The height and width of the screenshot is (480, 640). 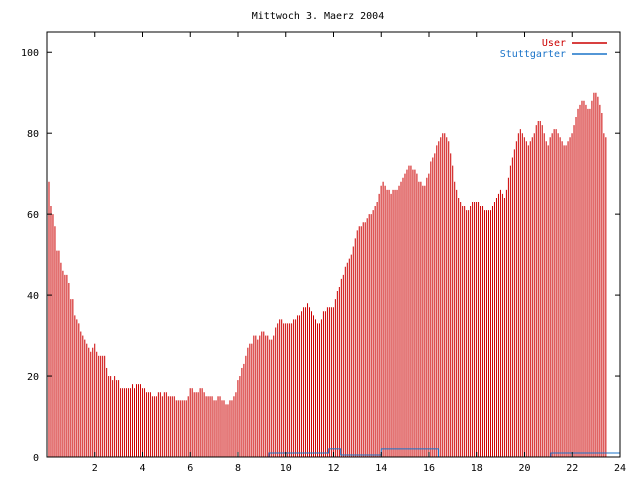 I want to click on x-tick-label: 6, so click(x=190, y=468).